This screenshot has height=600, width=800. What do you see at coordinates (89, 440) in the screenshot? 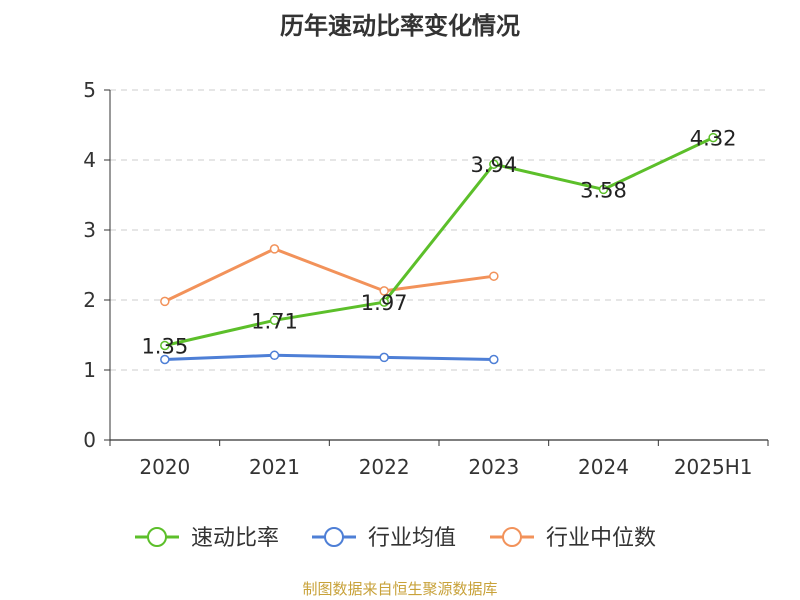
I see `y-tick-label-0: 0` at bounding box center [89, 440].